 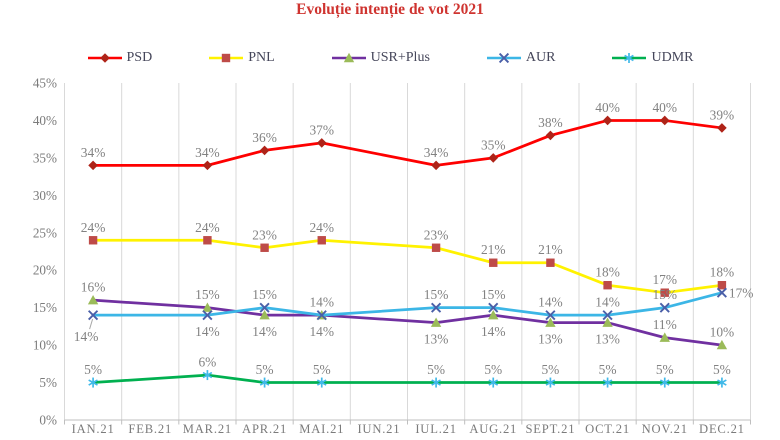 I want to click on legend-marker-square-icon, so click(x=226, y=58).